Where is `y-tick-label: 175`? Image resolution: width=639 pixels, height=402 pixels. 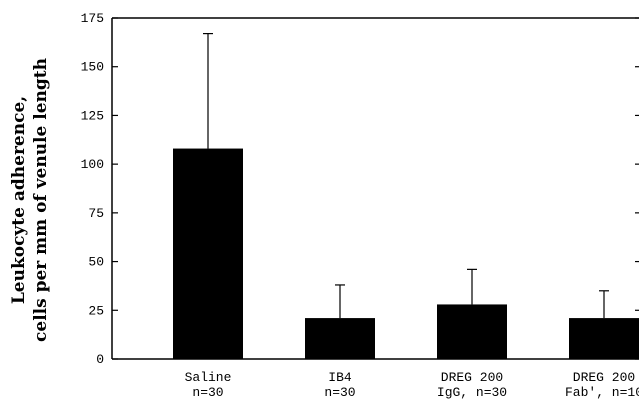
y-tick-label: 175 is located at coordinates (92, 18).